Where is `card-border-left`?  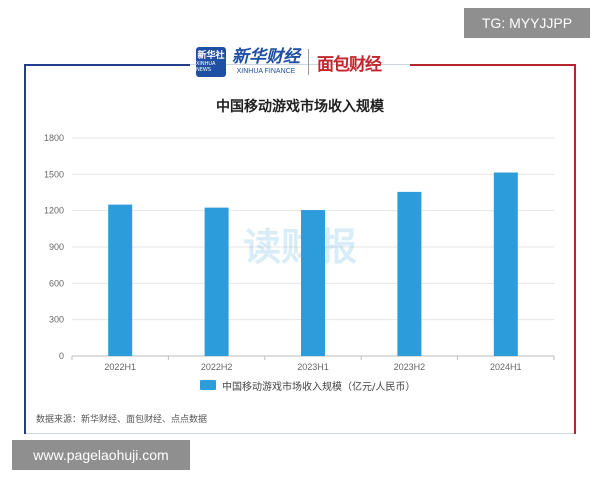 card-border-left is located at coordinates (25, 249).